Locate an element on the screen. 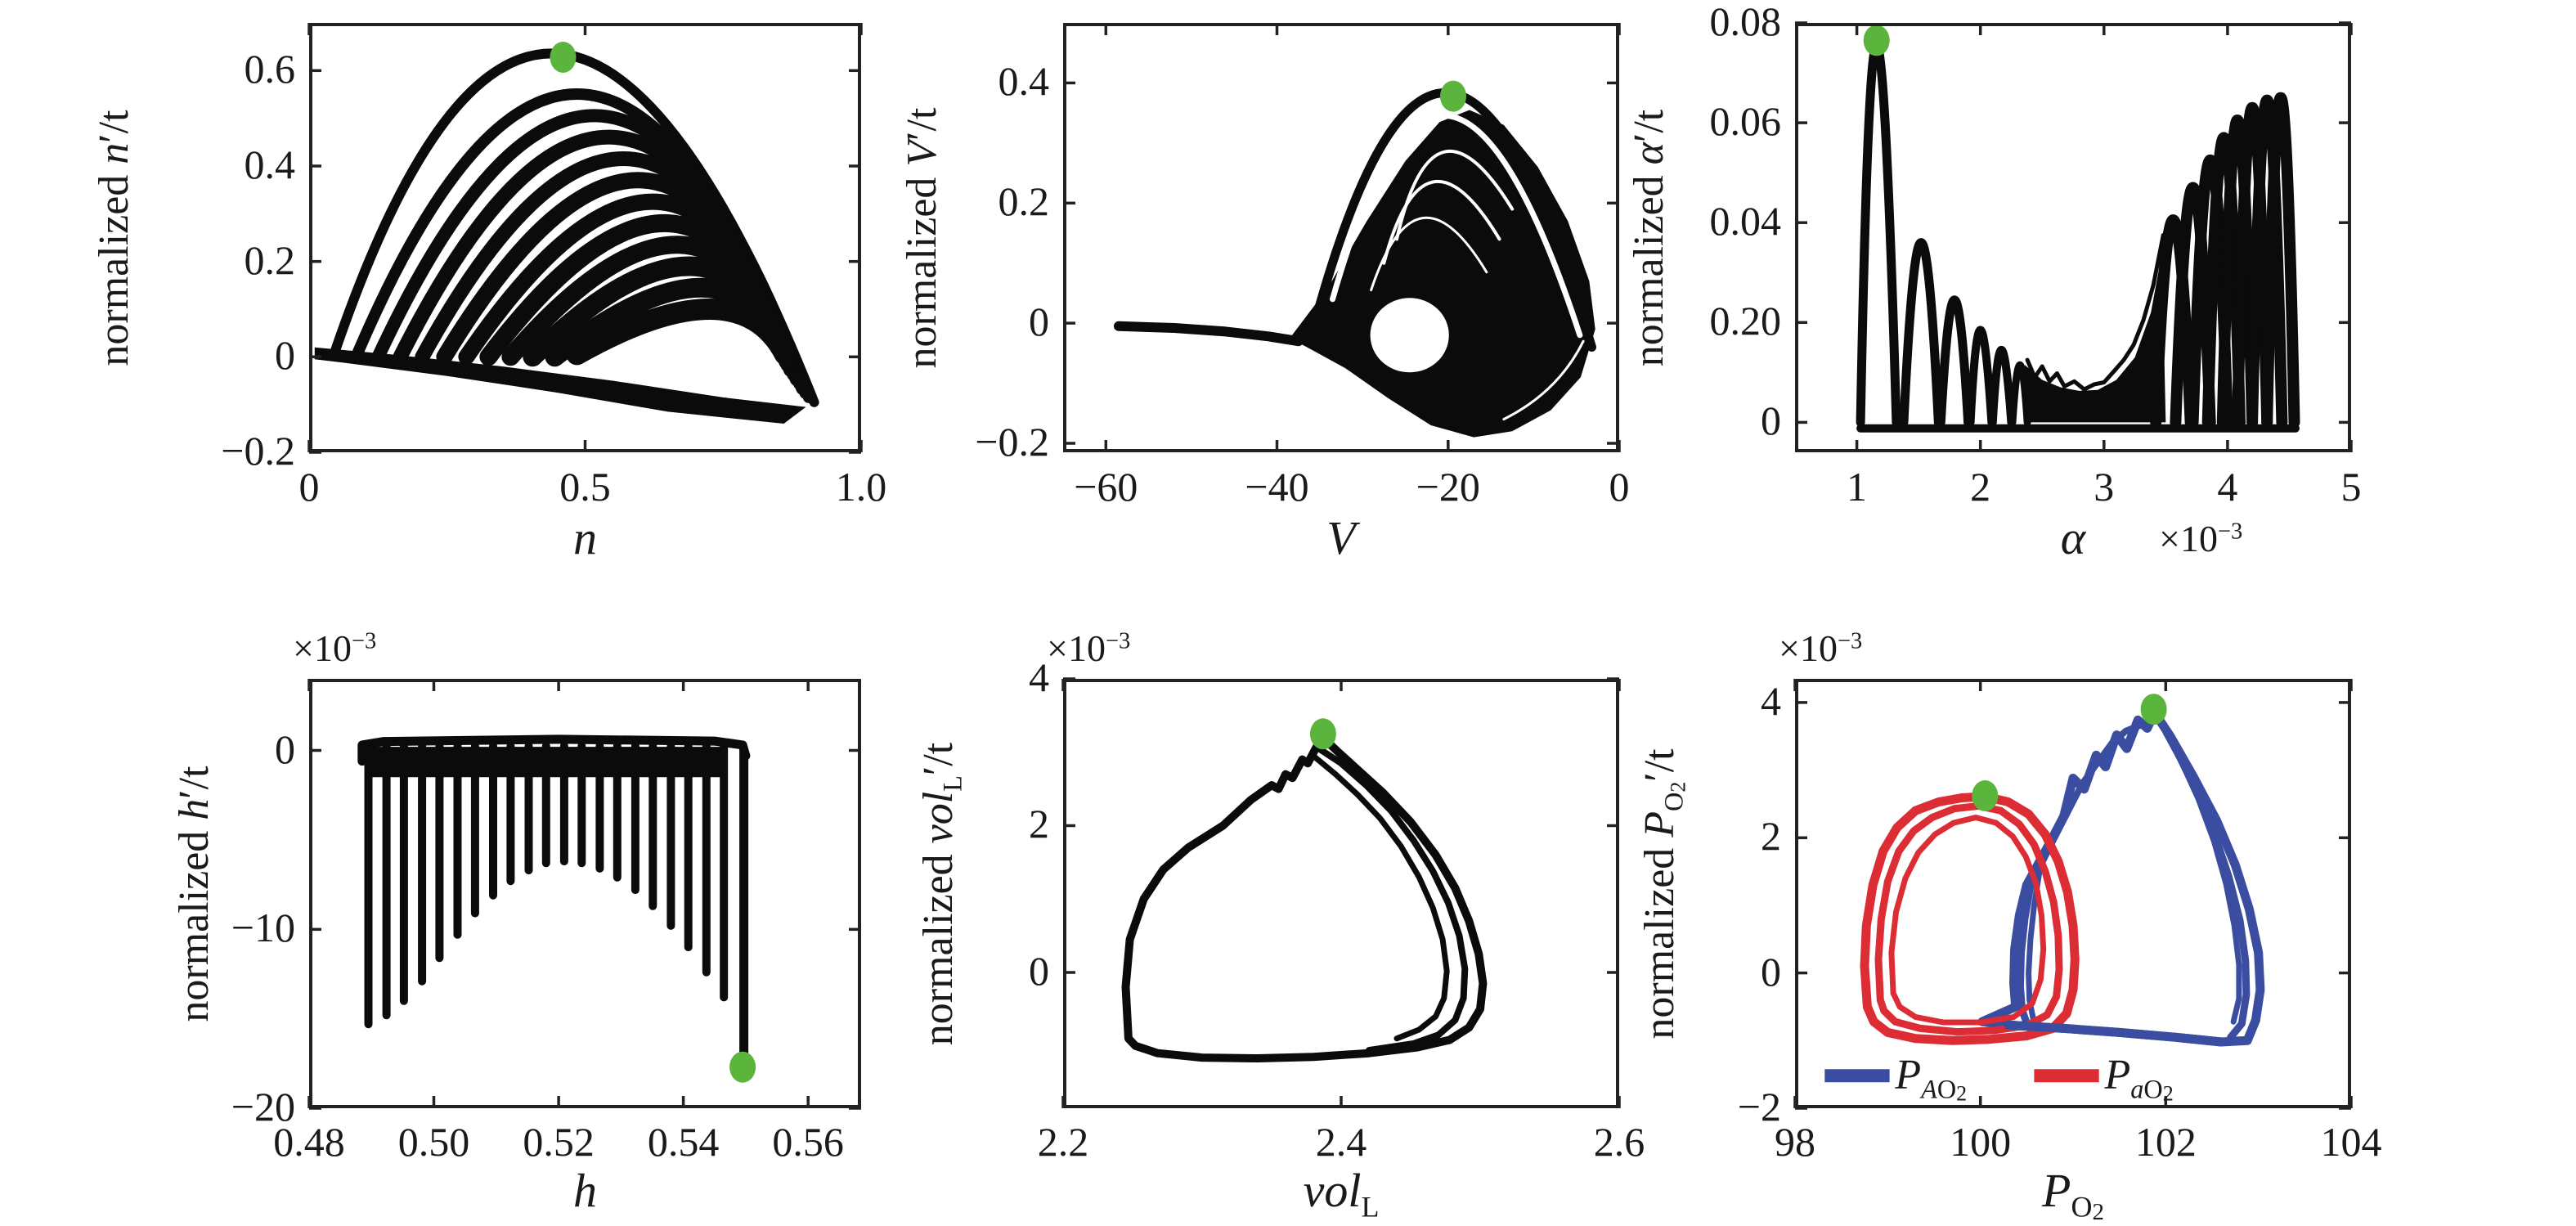 The width and height of the screenshot is (2576, 1226). y-tick-label: 2 is located at coordinates (1771, 836).